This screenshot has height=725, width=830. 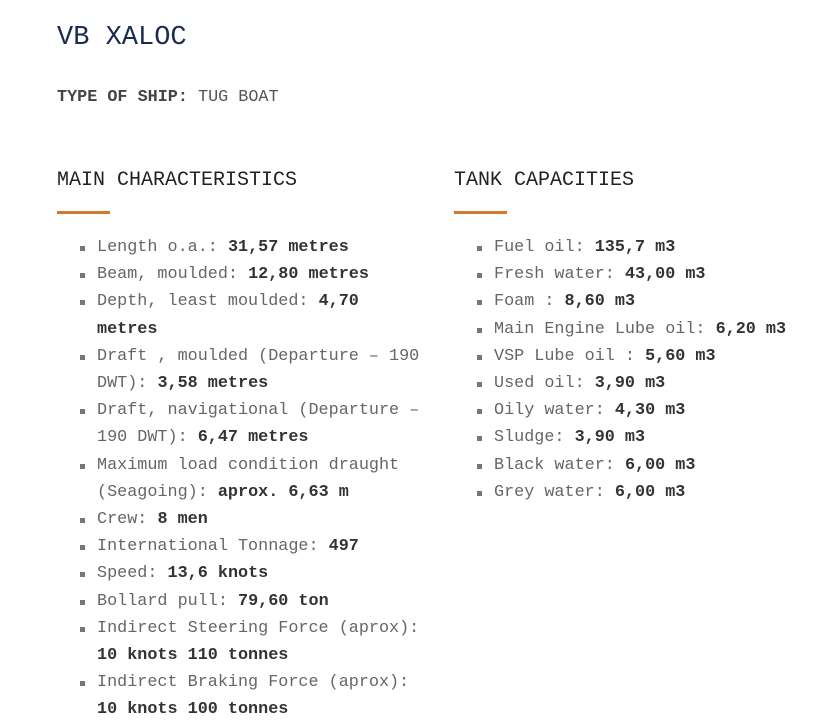 I want to click on list-item: VSP Lube oil : 5,60 m3, so click(x=650, y=356).